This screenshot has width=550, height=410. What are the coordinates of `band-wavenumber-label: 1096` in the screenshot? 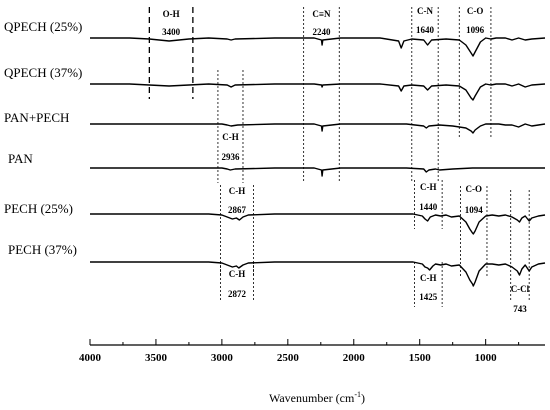 It's located at (475, 30).